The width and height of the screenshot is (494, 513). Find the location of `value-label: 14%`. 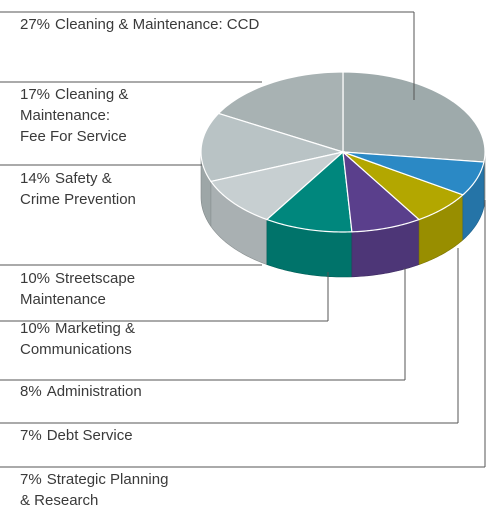

value-label: 14% is located at coordinates (35, 178).